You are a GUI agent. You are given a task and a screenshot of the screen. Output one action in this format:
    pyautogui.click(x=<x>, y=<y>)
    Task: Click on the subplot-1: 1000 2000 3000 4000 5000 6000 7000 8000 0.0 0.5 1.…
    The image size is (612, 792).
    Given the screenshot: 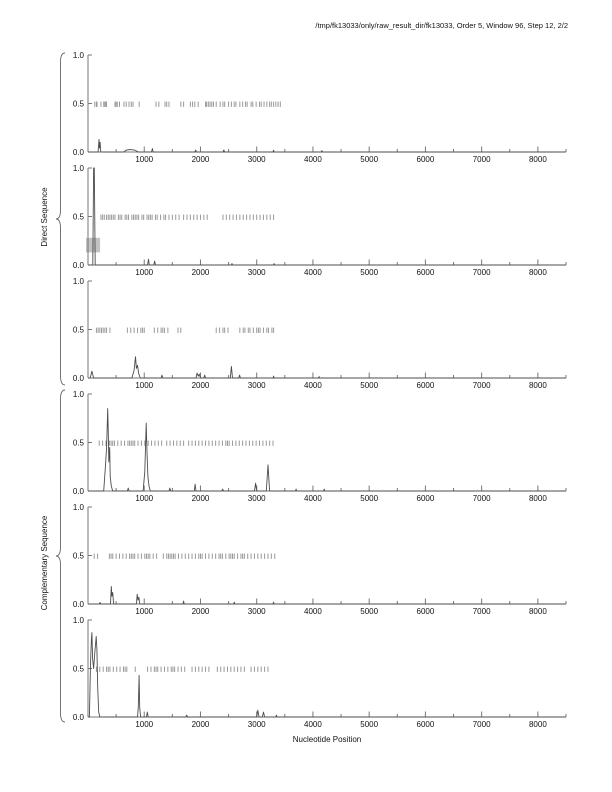 What is the action you would take?
    pyautogui.click(x=320, y=107)
    